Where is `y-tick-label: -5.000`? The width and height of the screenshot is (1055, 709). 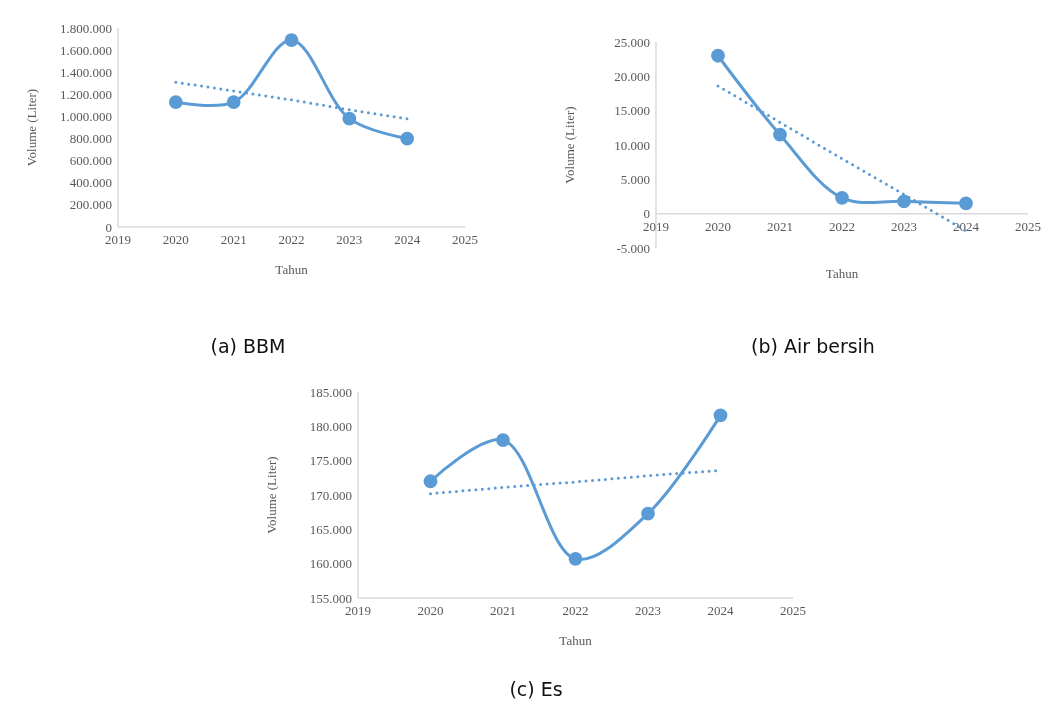 y-tick-label: -5.000 is located at coordinates (633, 248).